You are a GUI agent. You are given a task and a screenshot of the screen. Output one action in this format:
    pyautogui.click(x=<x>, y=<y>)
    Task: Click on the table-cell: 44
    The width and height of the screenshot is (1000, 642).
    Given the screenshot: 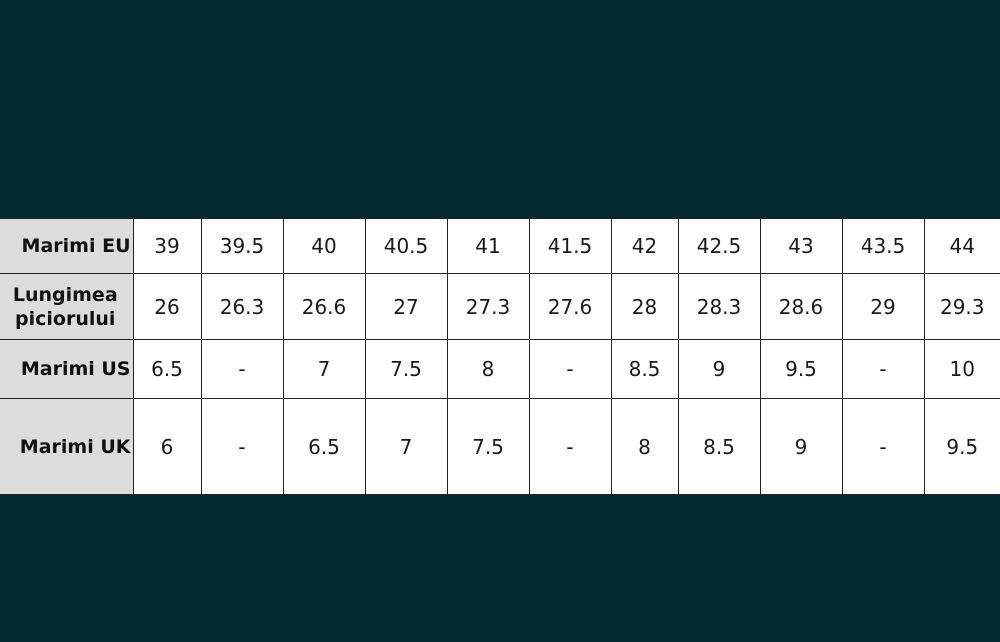 What is the action you would take?
    pyautogui.click(x=961, y=246)
    